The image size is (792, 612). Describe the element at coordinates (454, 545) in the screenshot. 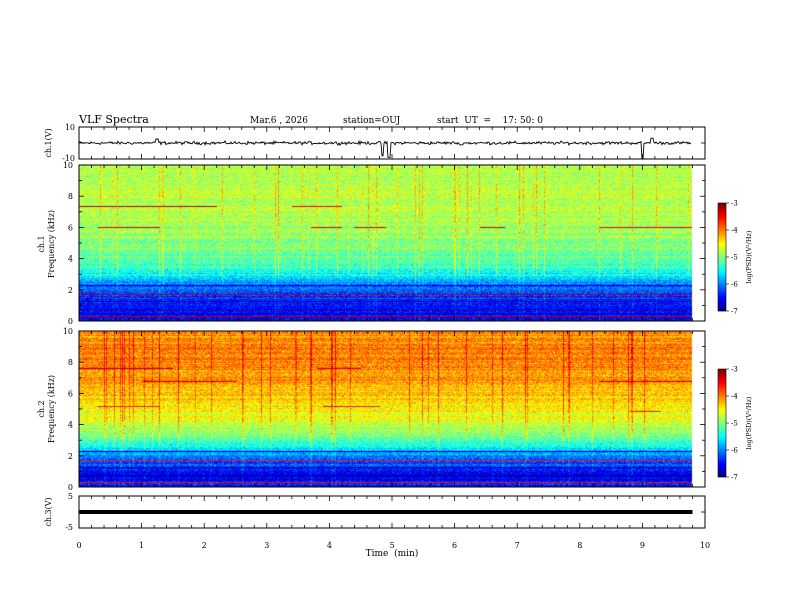

I see `x-tick-label: 6` at that location.